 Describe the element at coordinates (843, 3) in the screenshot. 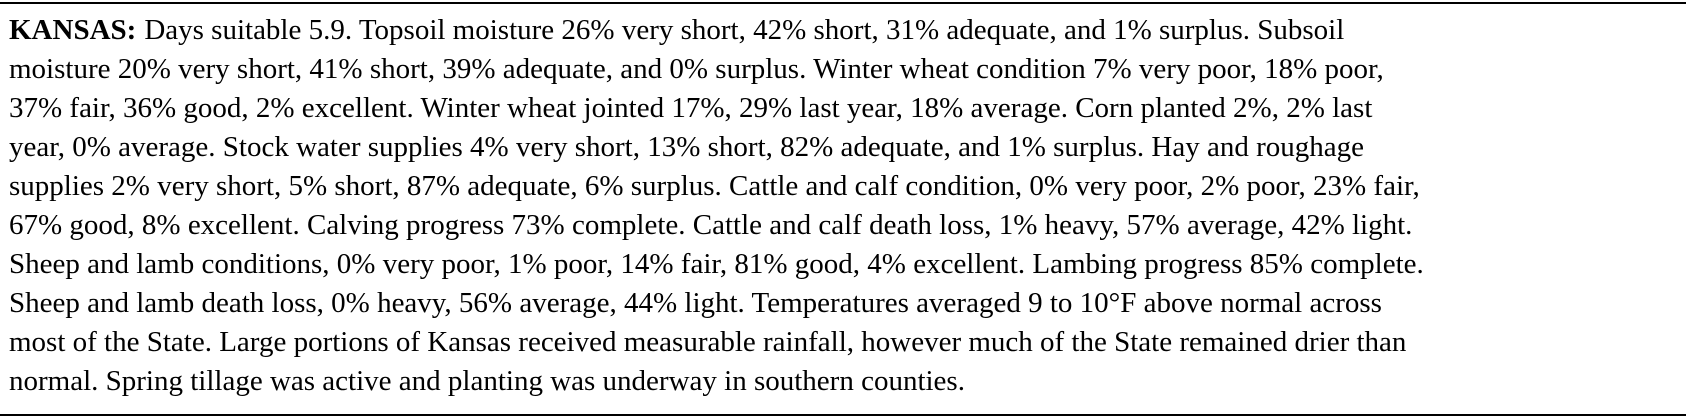

I see `top-rule` at that location.